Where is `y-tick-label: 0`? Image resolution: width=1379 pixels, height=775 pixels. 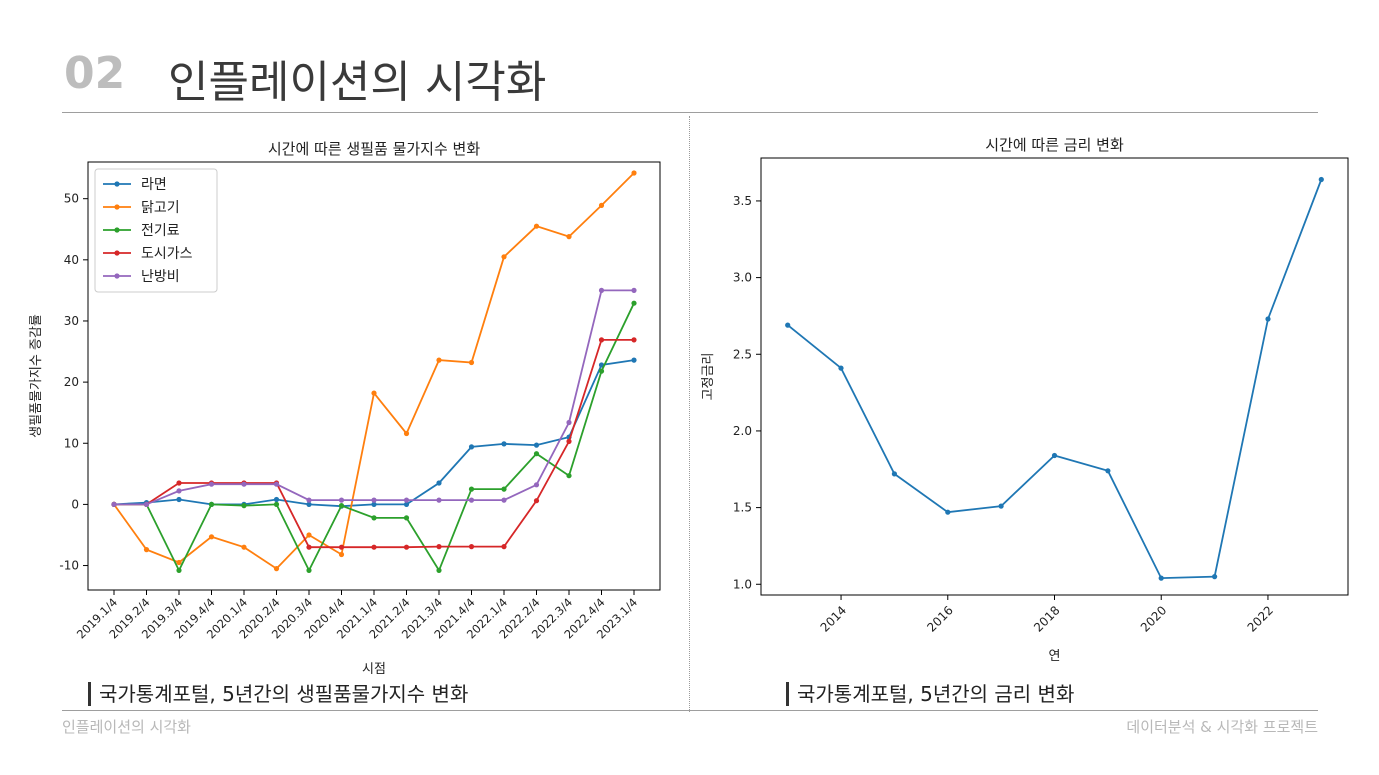 y-tick-label: 0 is located at coordinates (75, 504).